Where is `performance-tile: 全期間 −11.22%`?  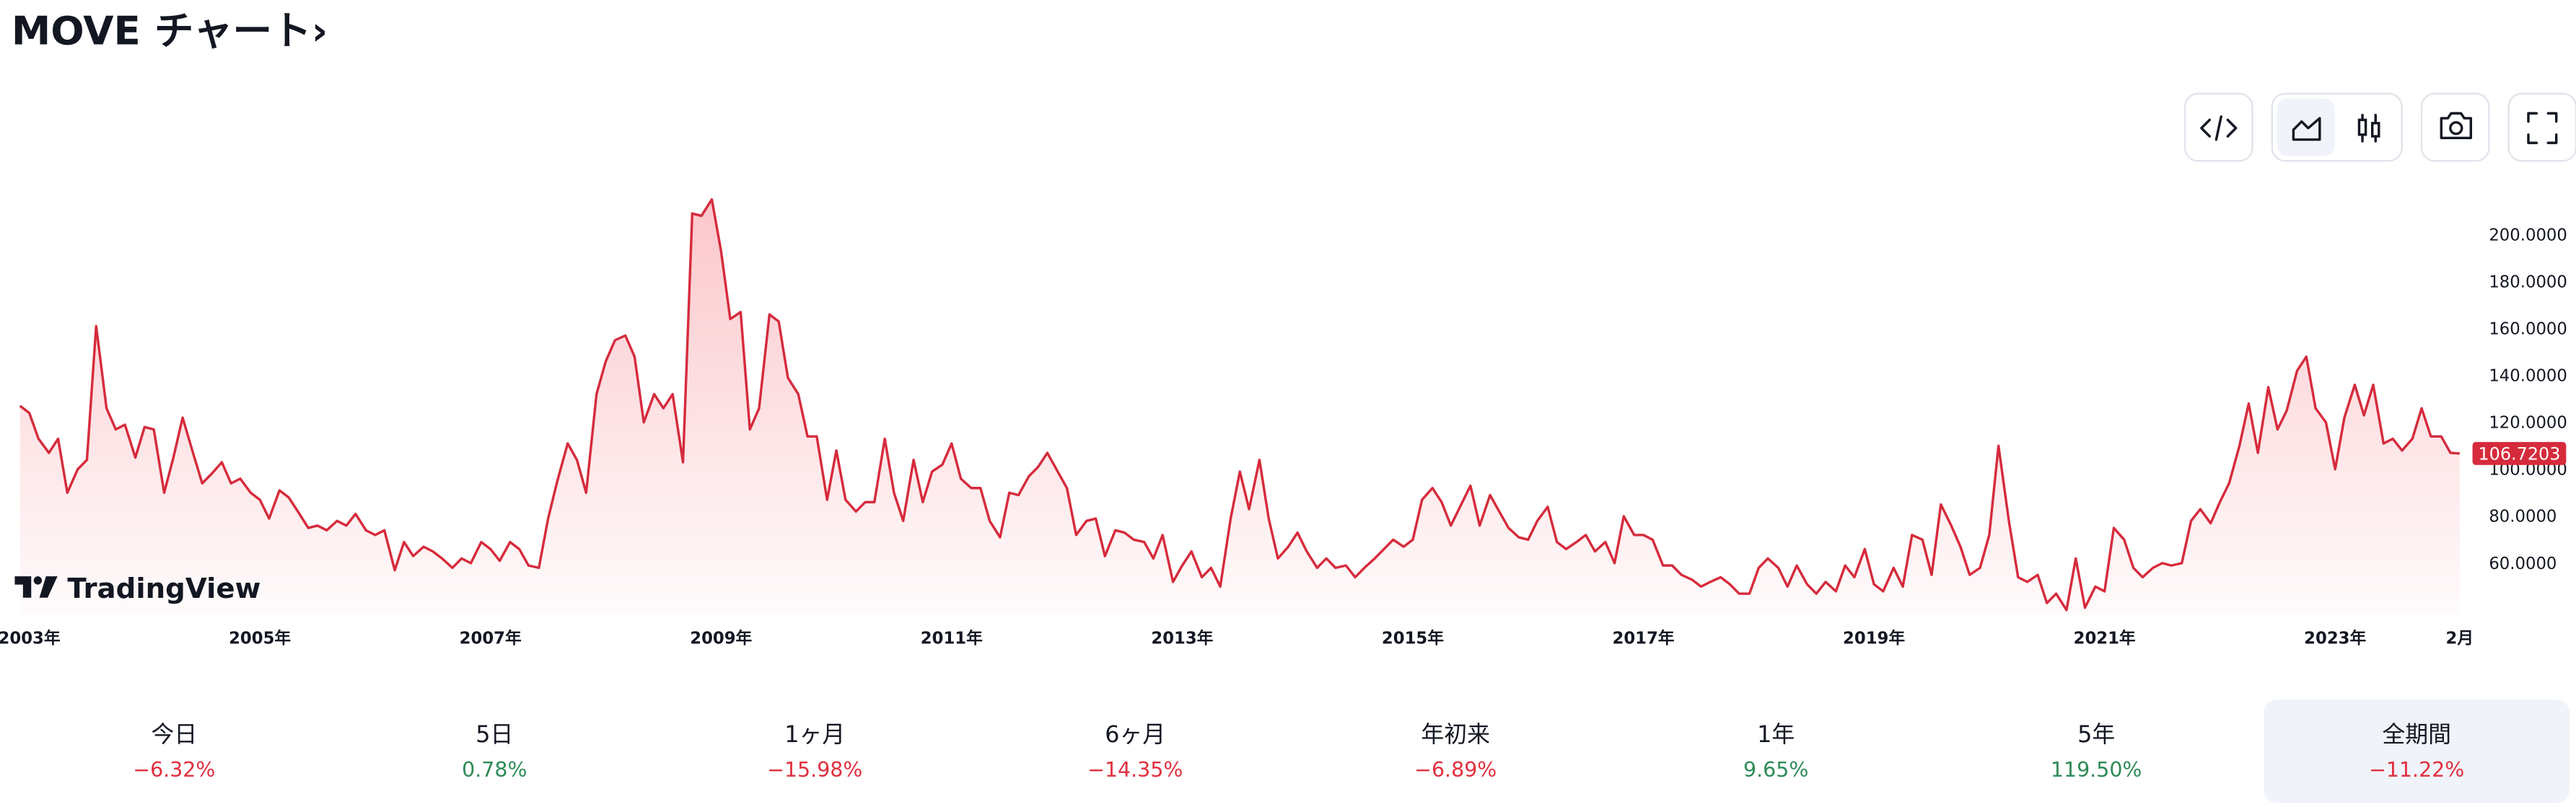 performance-tile: 全期間 −11.22% is located at coordinates (2417, 751).